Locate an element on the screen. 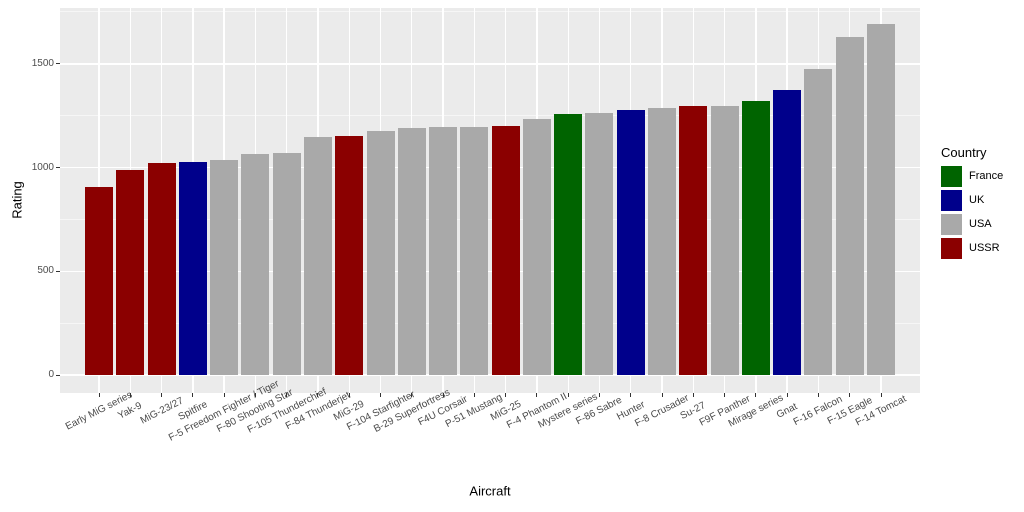 The image size is (1024, 512). legend-entry: France is located at coordinates (972, 176).